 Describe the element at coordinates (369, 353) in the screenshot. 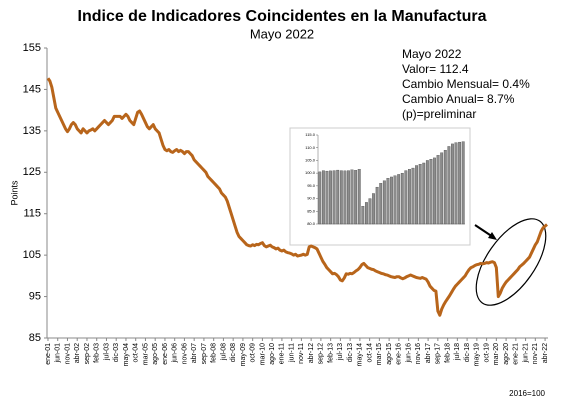

I see `x-tick-label: oct-14` at that location.